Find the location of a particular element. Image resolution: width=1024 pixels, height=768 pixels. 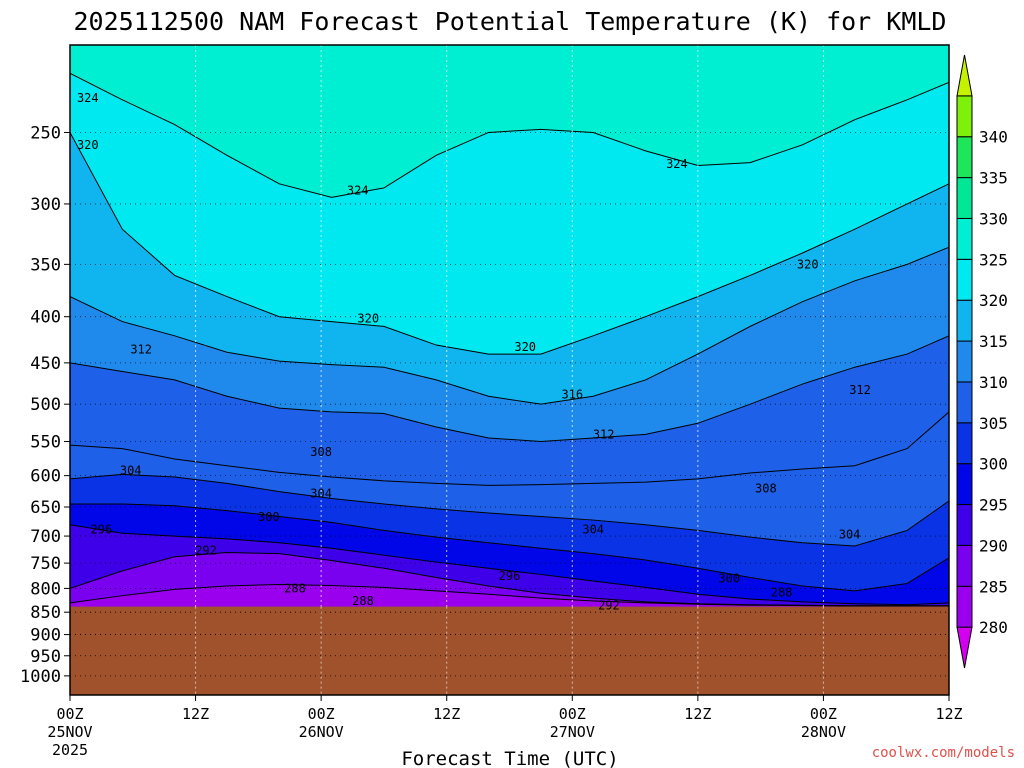

y-tick-label: 900 is located at coordinates (45, 636).